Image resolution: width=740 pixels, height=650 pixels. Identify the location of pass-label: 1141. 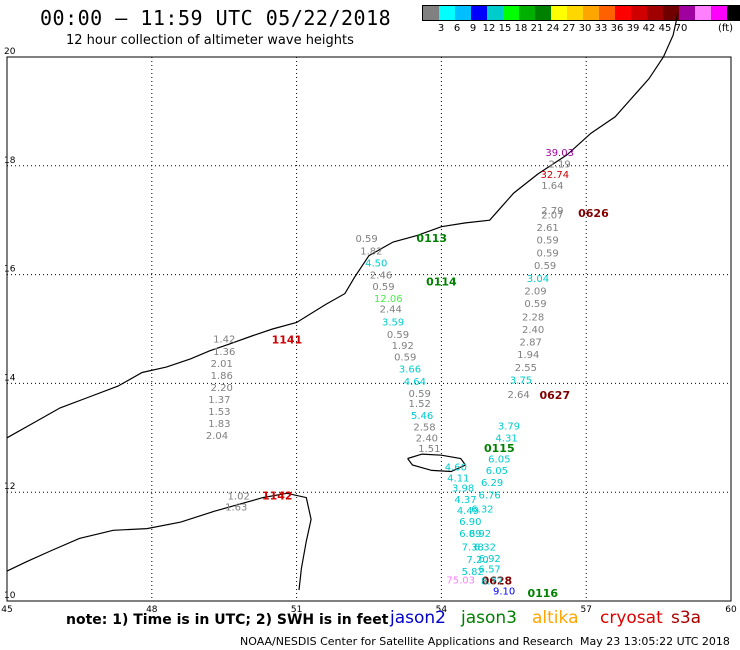
(287, 340).